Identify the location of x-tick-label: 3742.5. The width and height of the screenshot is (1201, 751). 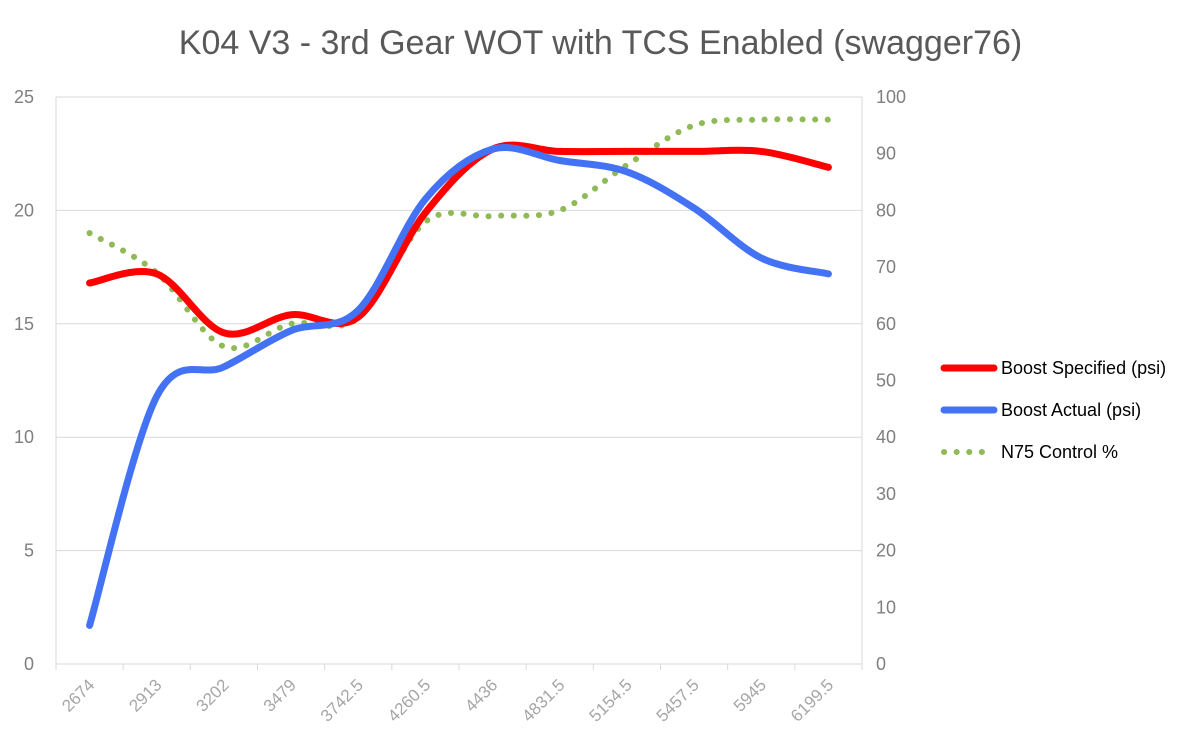
(342, 700).